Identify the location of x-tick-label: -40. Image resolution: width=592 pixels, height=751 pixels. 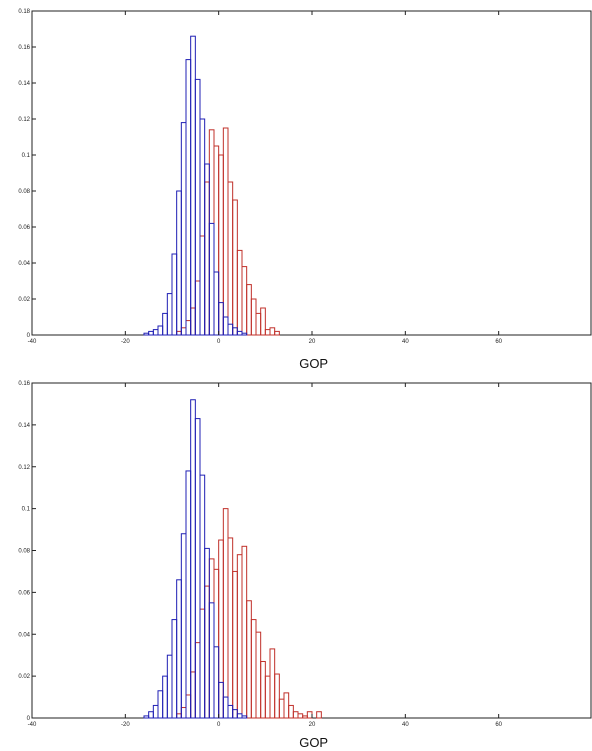
(32, 725).